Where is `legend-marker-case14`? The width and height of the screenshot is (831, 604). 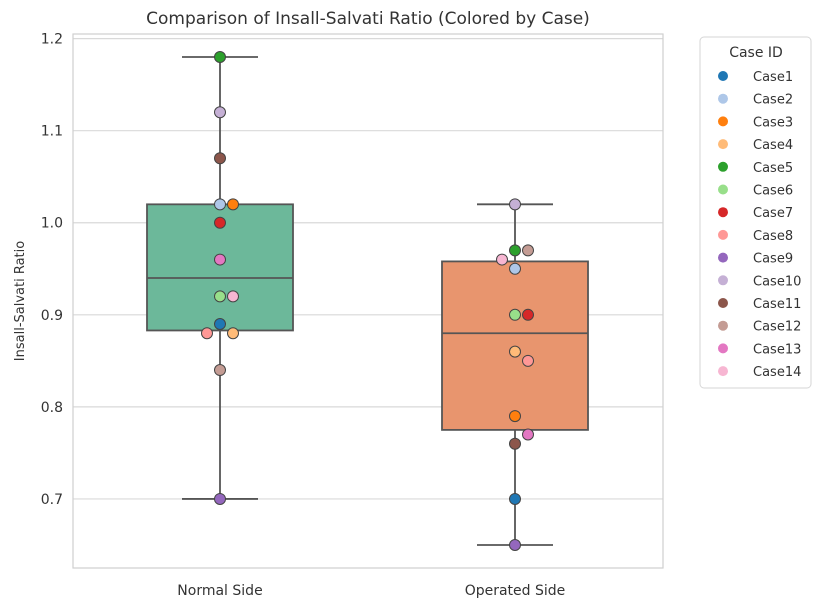
legend-marker-case14 is located at coordinates (723, 371).